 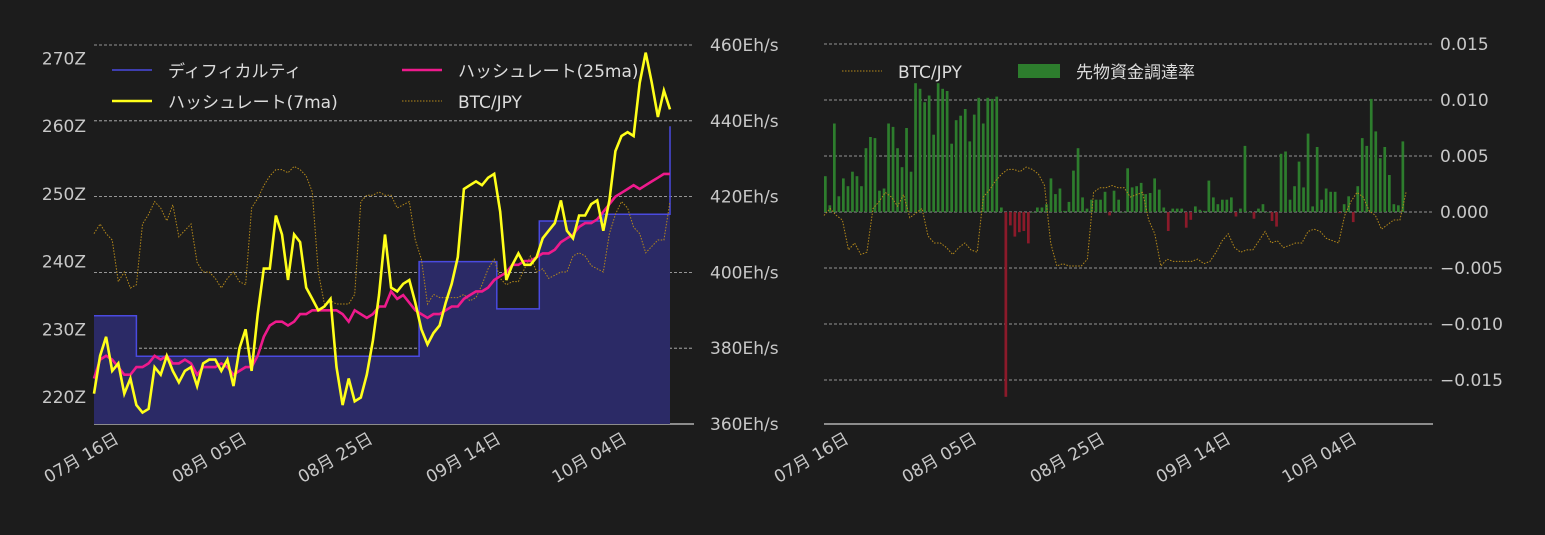 What do you see at coordinates (744, 122) in the screenshot?
I see `right-y-tick-label: 440Eh/s` at bounding box center [744, 122].